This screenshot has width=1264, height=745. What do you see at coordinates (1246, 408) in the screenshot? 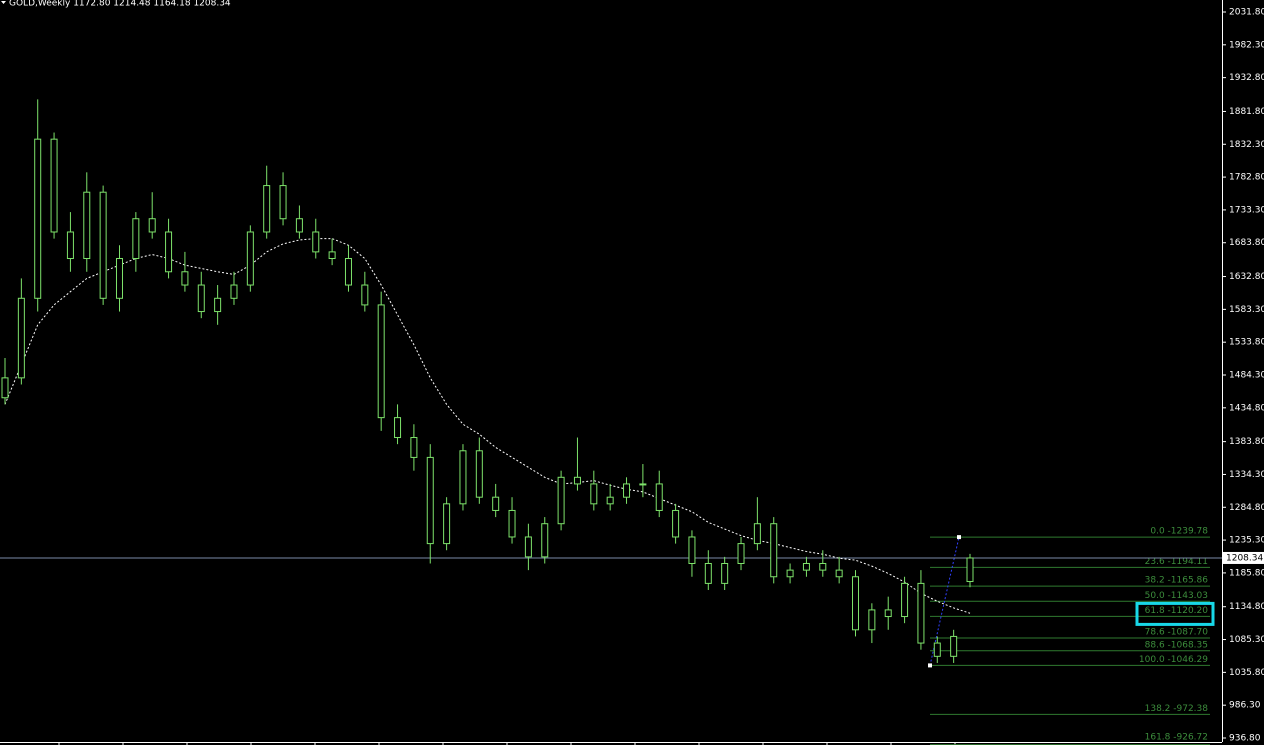
I see `y-tick-label: 1434.80` at bounding box center [1246, 408].